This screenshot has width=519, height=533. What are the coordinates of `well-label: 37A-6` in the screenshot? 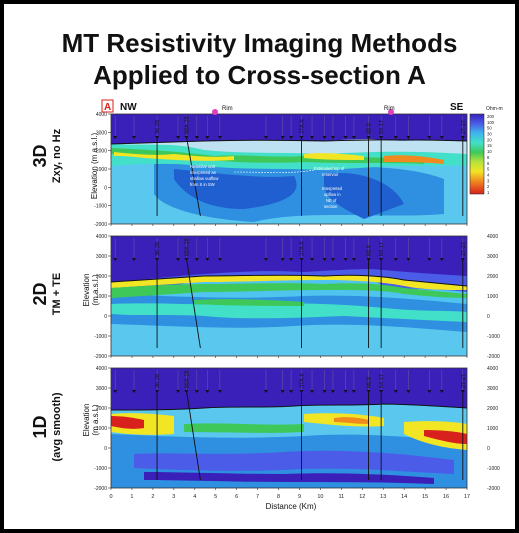 It's located at (303, 126).